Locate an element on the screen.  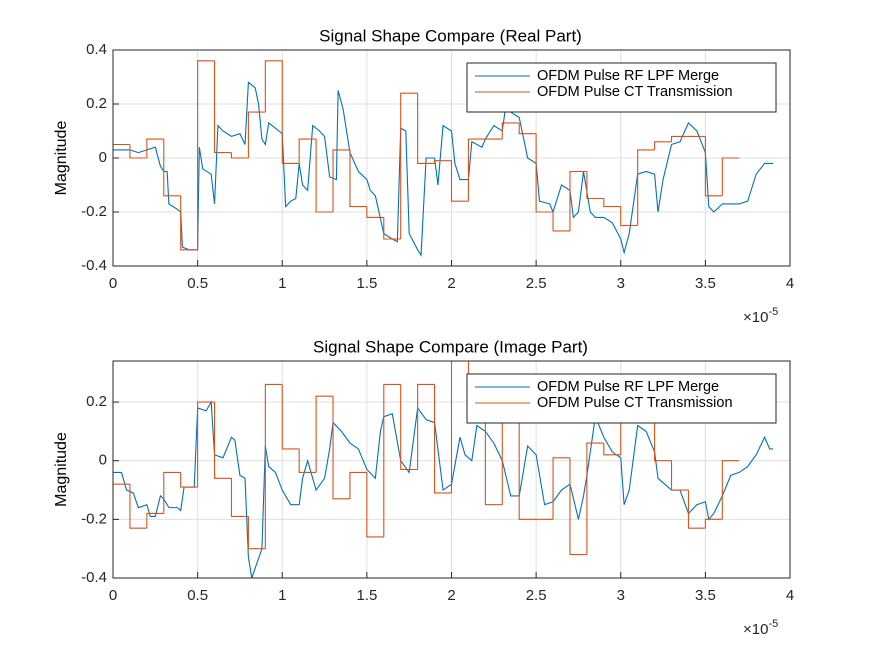
x-exponent-power: -5 is located at coordinates (773, 624).